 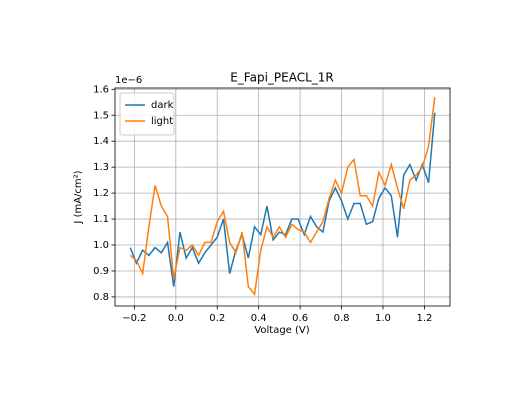 What do you see at coordinates (217, 318) in the screenshot?
I see `x-tick-label: 0.2` at bounding box center [217, 318].